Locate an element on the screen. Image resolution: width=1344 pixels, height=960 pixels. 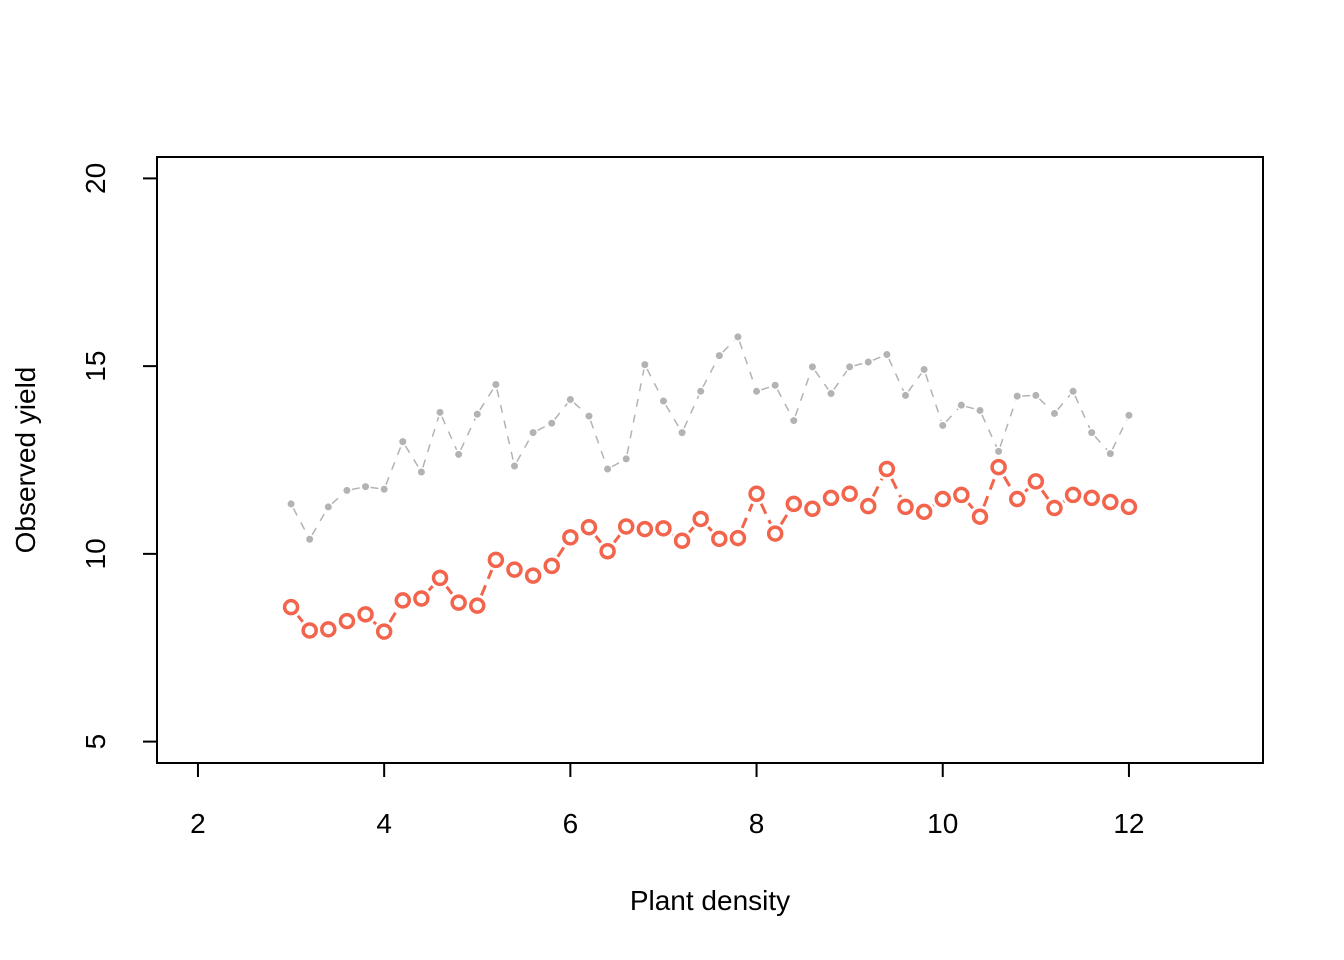
y-tick-label: 5 is located at coordinates (95, 742).